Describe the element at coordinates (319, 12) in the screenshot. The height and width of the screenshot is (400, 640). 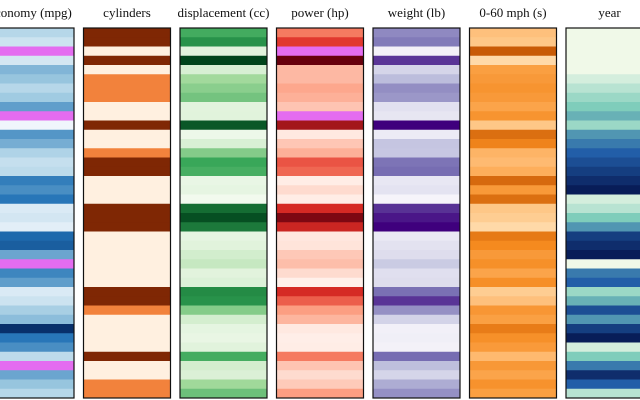
I see `column-title: power (hp)` at that location.